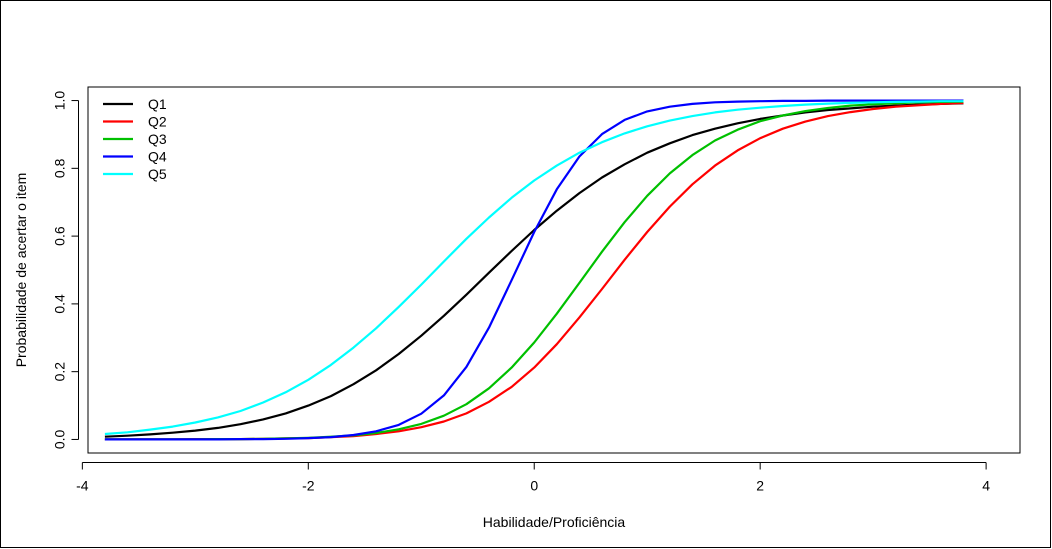  What do you see at coordinates (21, 270) in the screenshot?
I see `y-axis-label: Probabilidade de acertar o item` at bounding box center [21, 270].